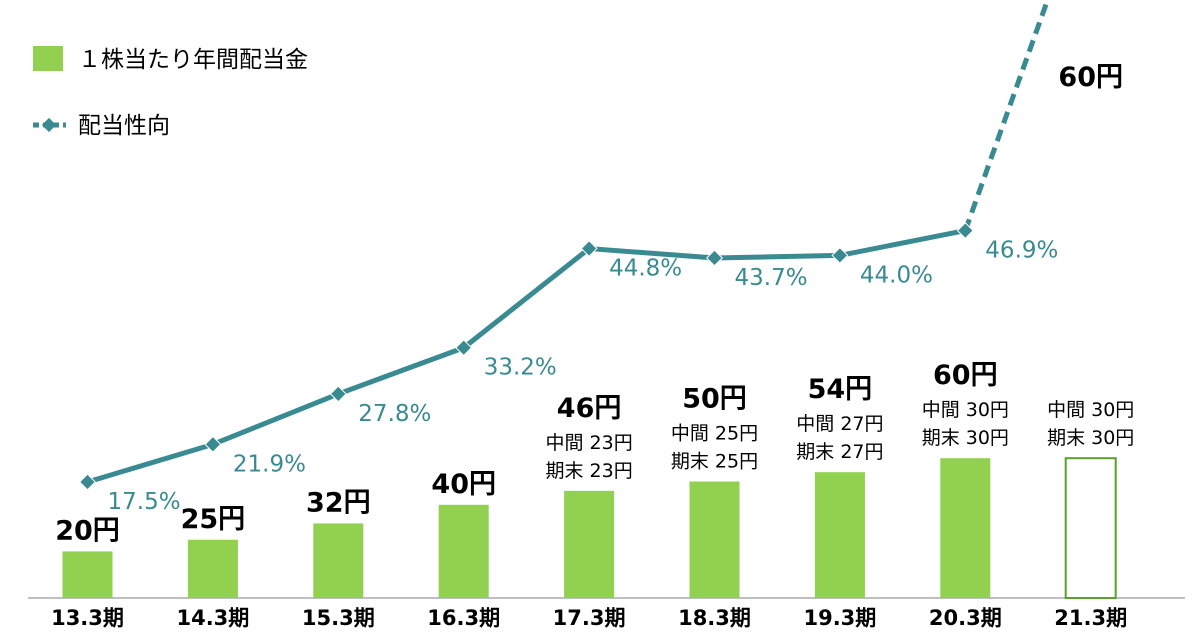 Image resolution: width=1200 pixels, height=637 pixels. Describe the element at coordinates (520, 368) in the screenshot. I see `payout-ratio-label: 33.2%` at that location.